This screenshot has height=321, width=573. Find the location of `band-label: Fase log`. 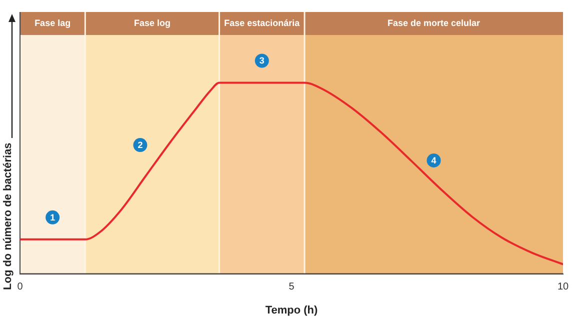

band-label: Fase log is located at coordinates (152, 23).